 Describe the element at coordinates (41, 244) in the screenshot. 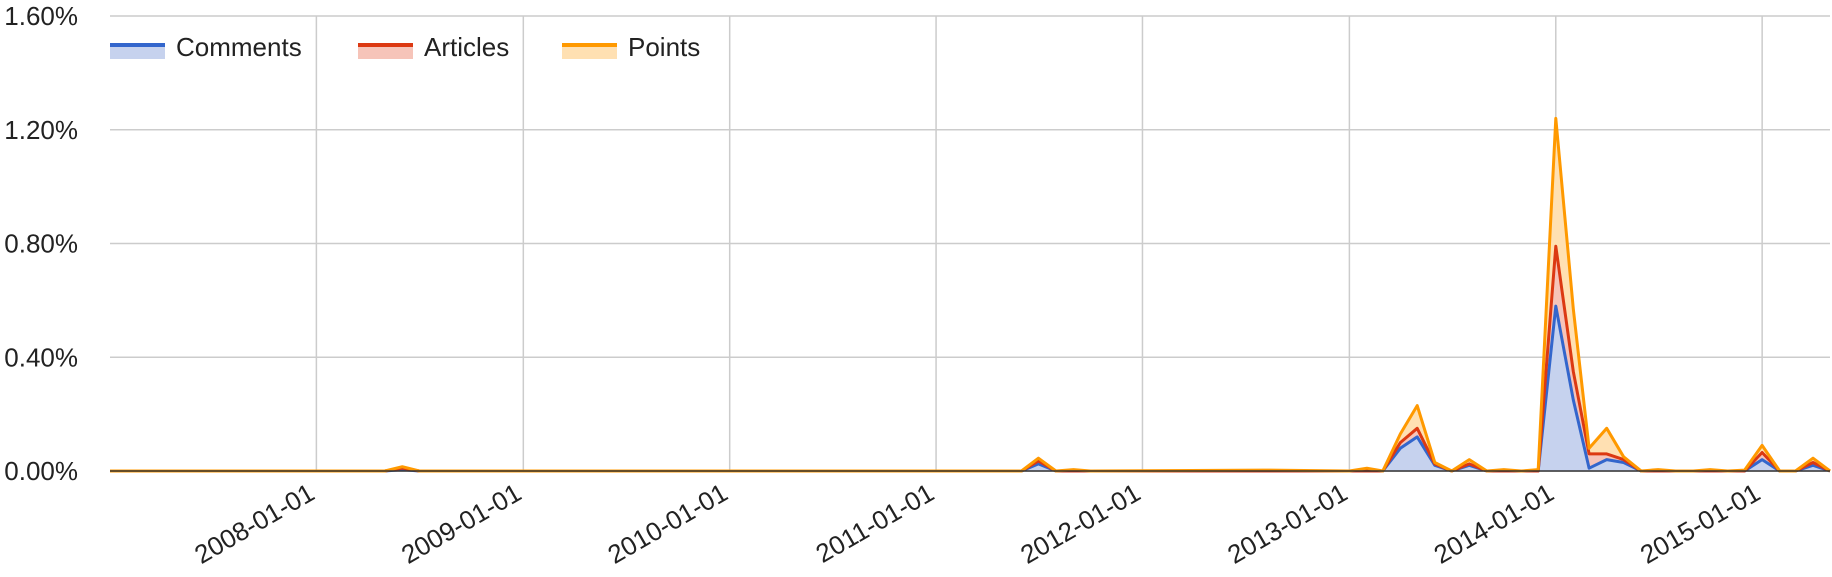

I see `y-tick-label: 0.80%` at that location.